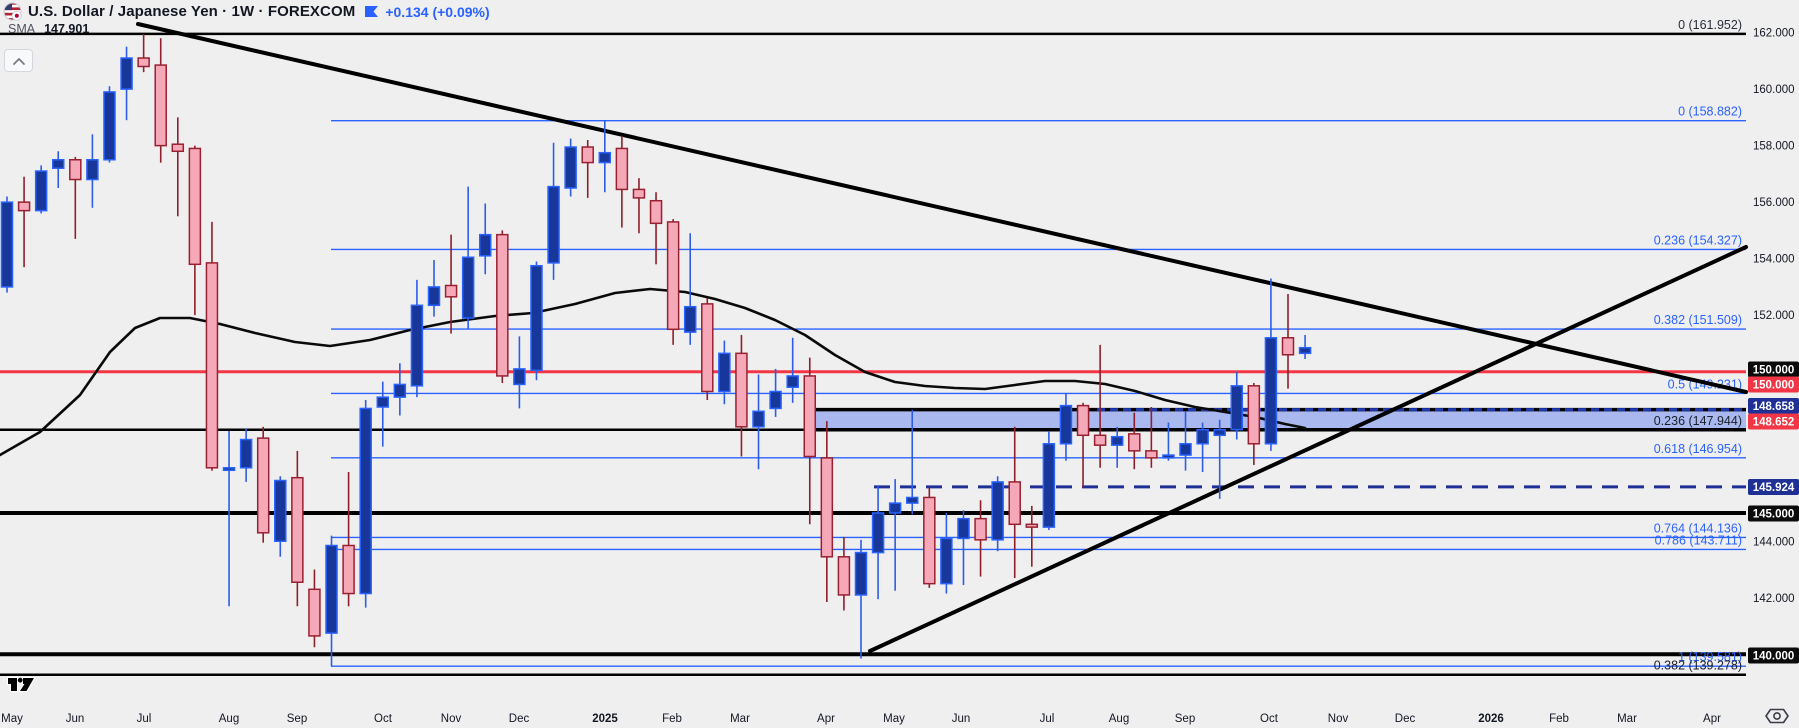 The image size is (1799, 728). Describe the element at coordinates (297, 719) in the screenshot. I see `time-axis-label: Sep` at that location.